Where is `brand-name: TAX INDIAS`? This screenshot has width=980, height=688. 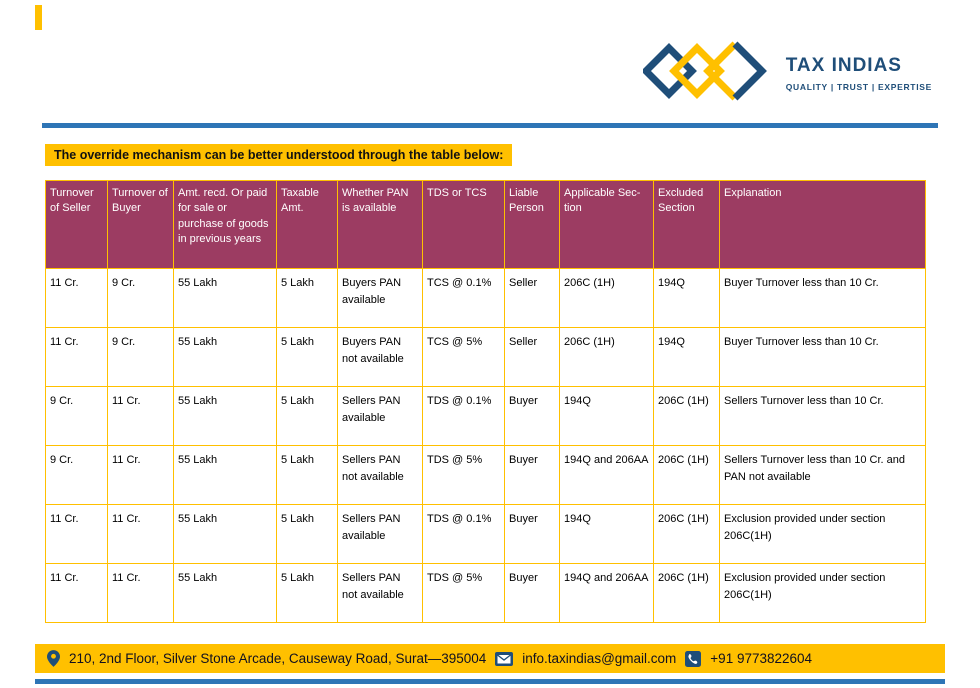 brand-name: TAX INDIAS is located at coordinates (843, 65).